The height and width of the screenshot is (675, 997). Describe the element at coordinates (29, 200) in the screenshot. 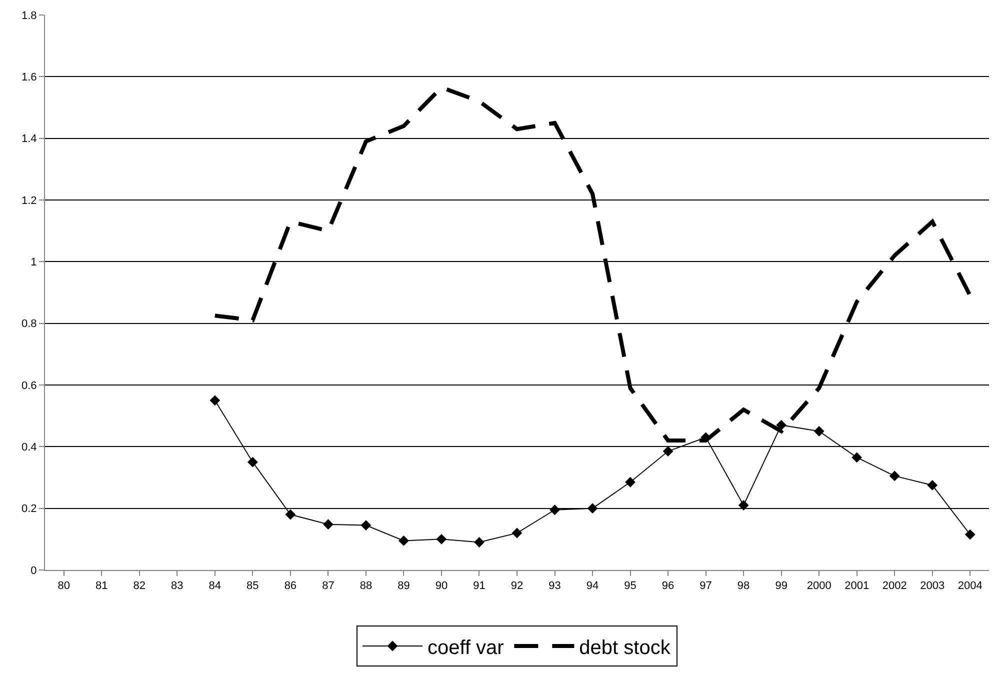

I see `y-tick-label: 1.2` at that location.